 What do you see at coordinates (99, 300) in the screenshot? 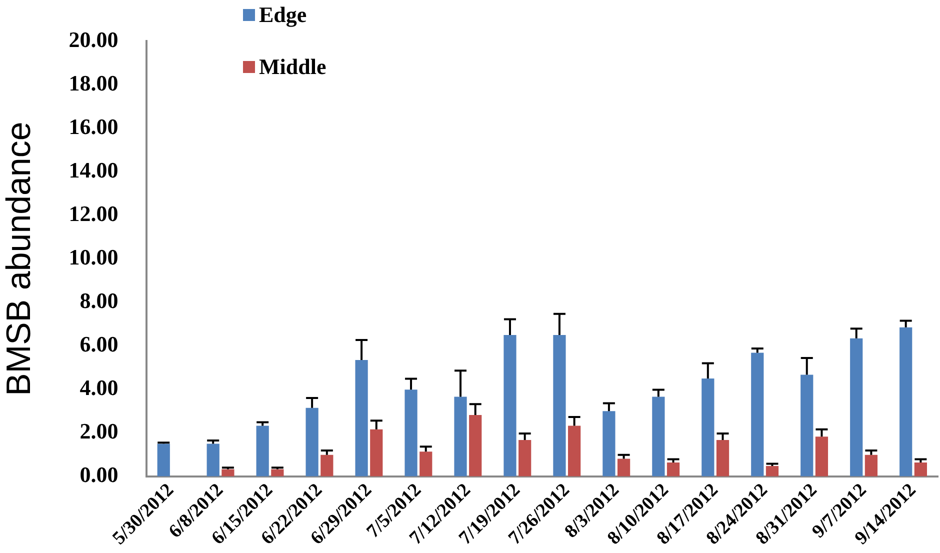
I see `y-tick-label: 8.00` at bounding box center [99, 300].